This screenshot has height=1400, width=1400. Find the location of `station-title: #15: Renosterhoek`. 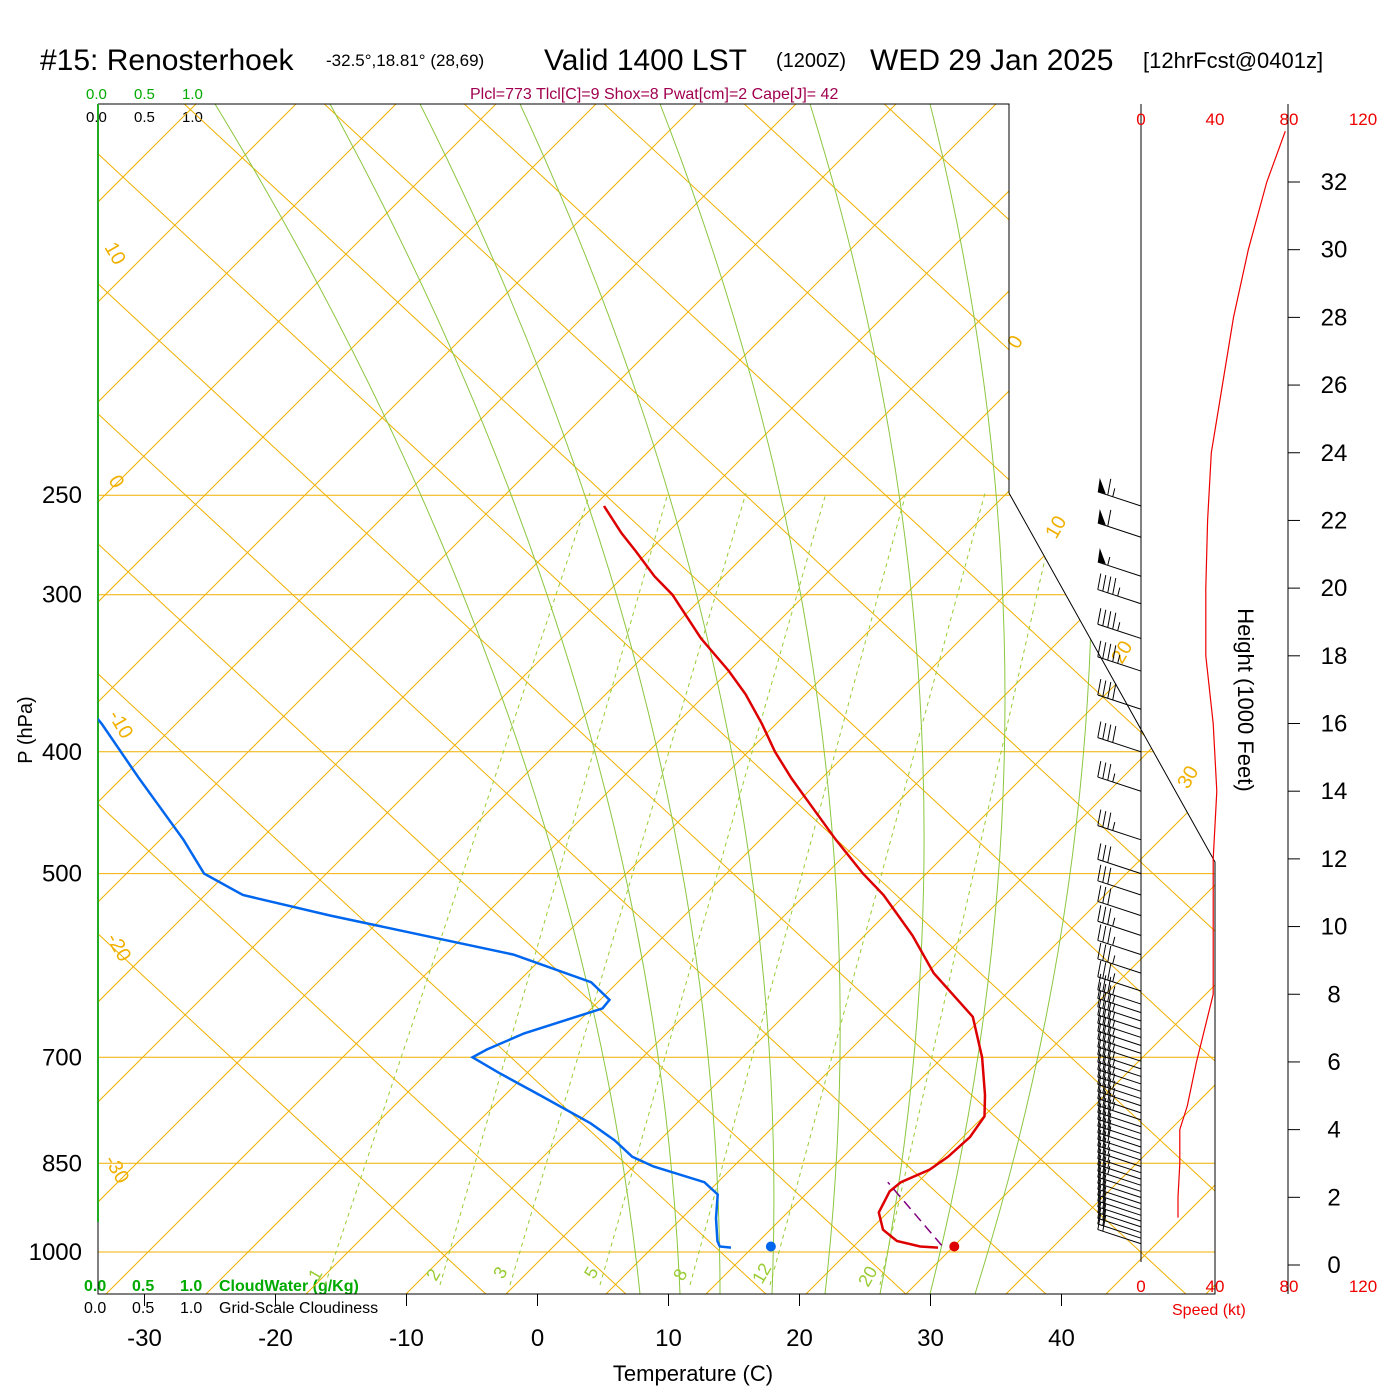

station-title: #15: Renosterhoek is located at coordinates (167, 60).